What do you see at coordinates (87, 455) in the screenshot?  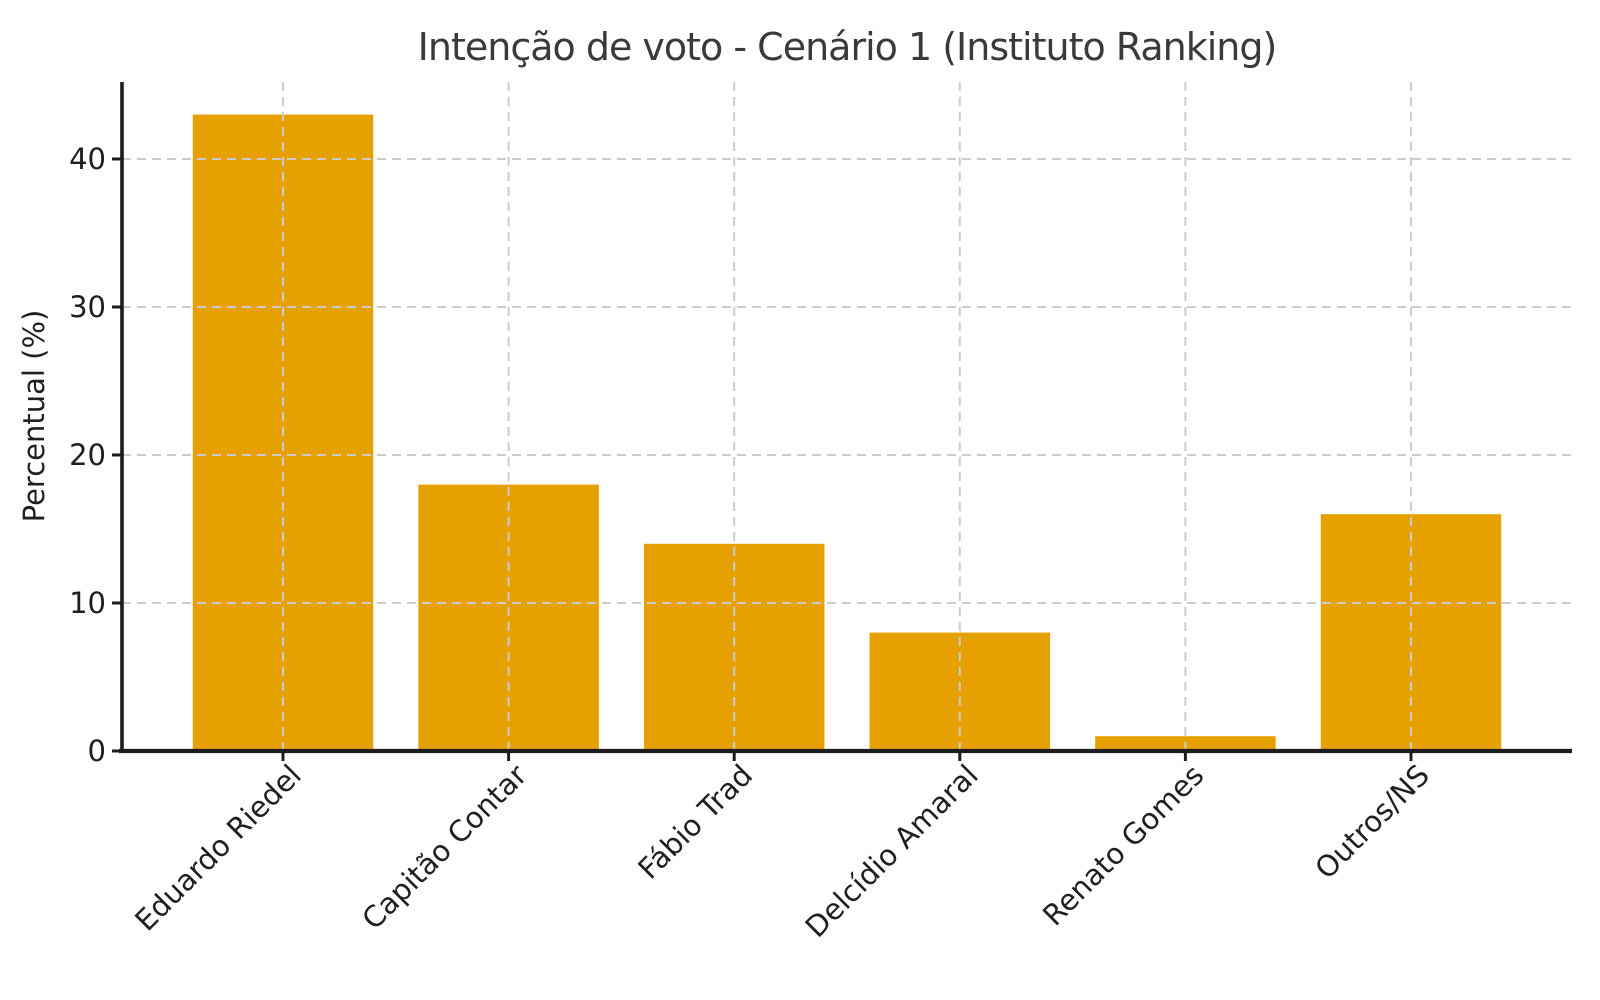 I see `y-tick-label: 20` at bounding box center [87, 455].